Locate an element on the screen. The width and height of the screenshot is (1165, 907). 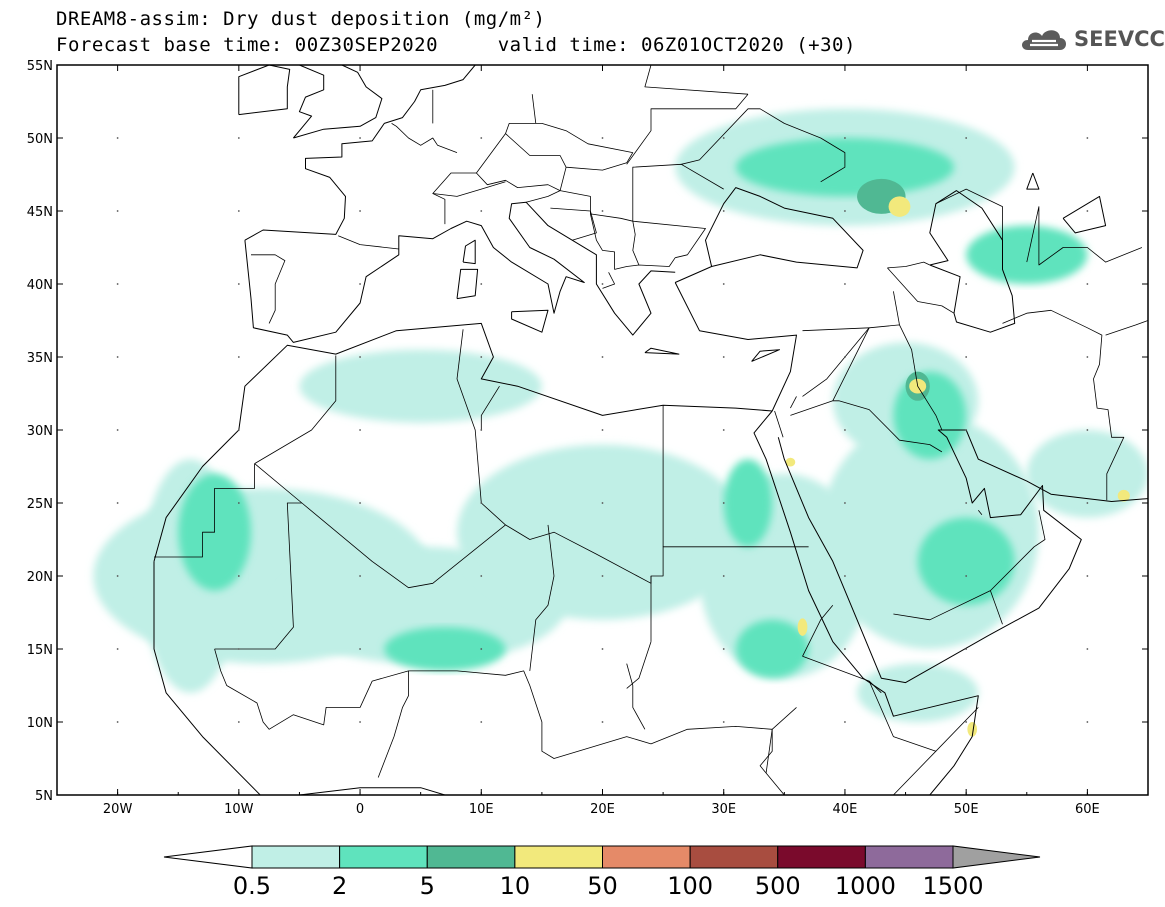
colorbar-label: 0.5 is located at coordinates (252, 886).